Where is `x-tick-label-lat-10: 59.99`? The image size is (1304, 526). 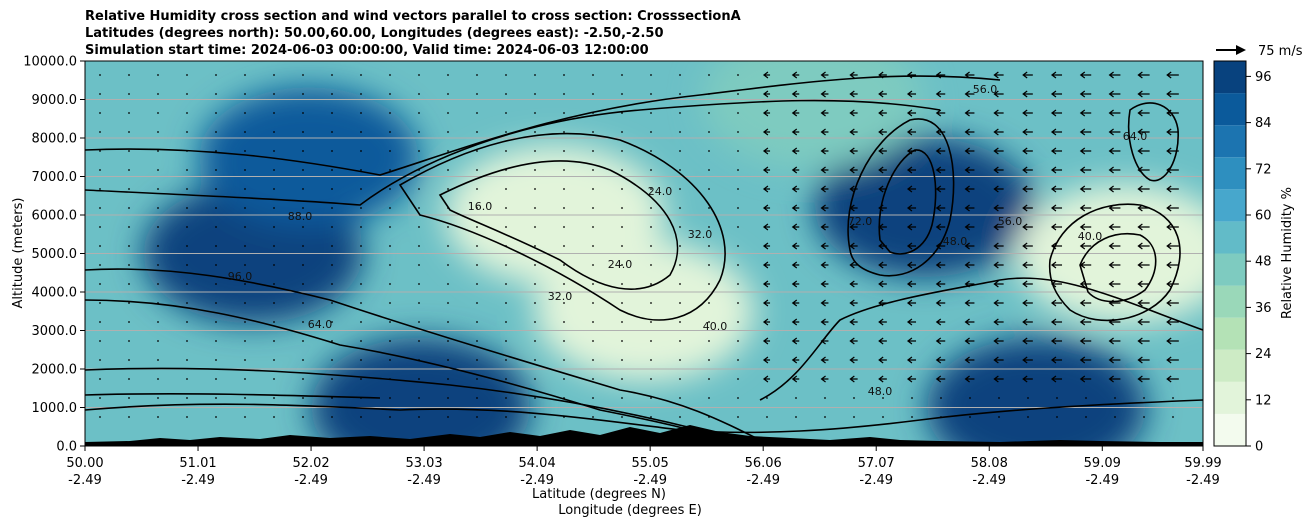
x-tick-label-lat-10: 59.99 is located at coordinates (1202, 463).